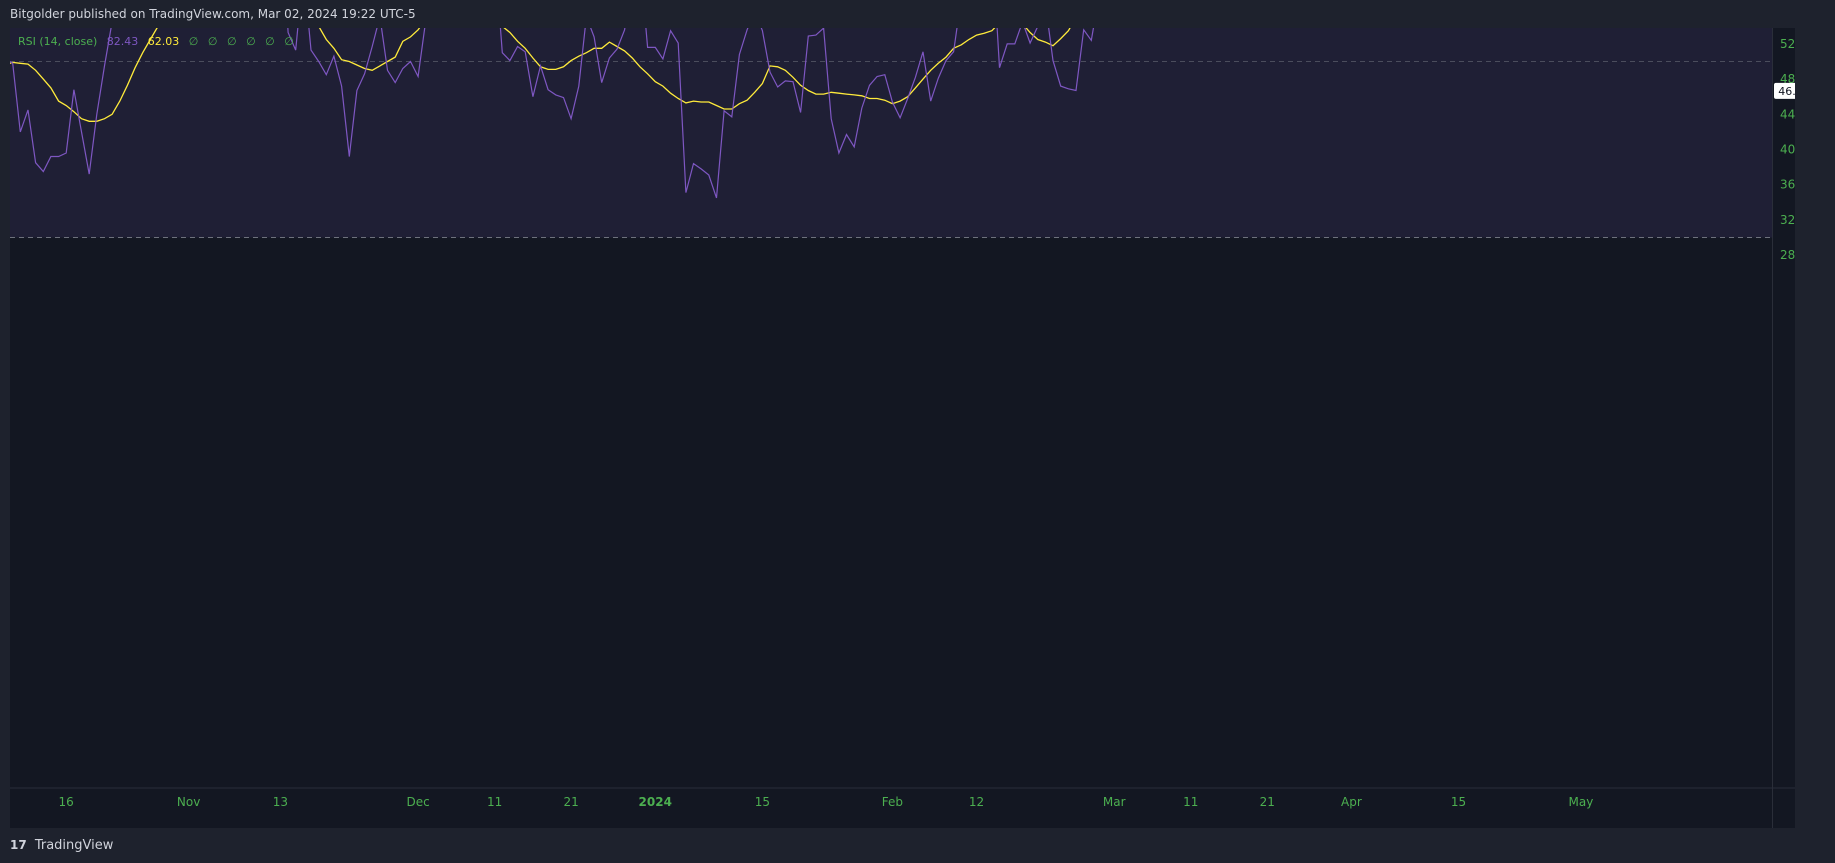 The width and height of the screenshot is (1835, 863). I want to click on x-tick-label: Nov, so click(188, 802).